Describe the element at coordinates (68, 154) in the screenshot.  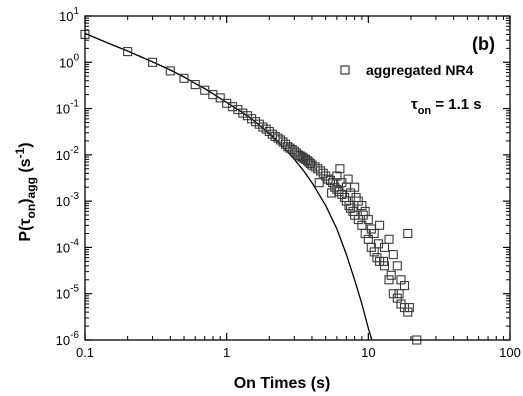
I see `y-tick-label: 10⁻²` at that location.